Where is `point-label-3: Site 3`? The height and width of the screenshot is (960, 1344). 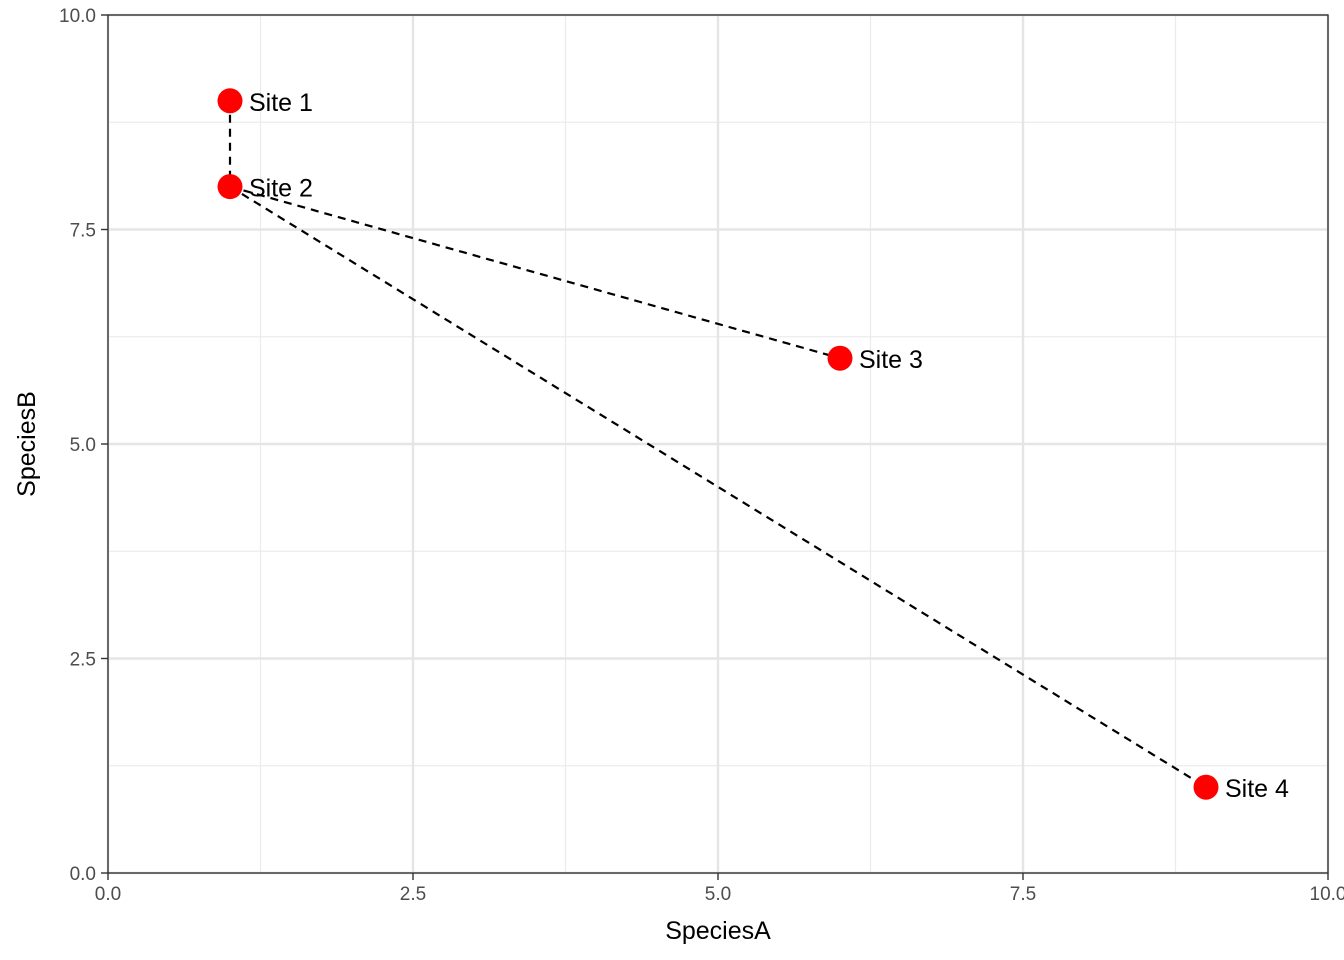
point-label-3: Site 3 is located at coordinates (891, 360).